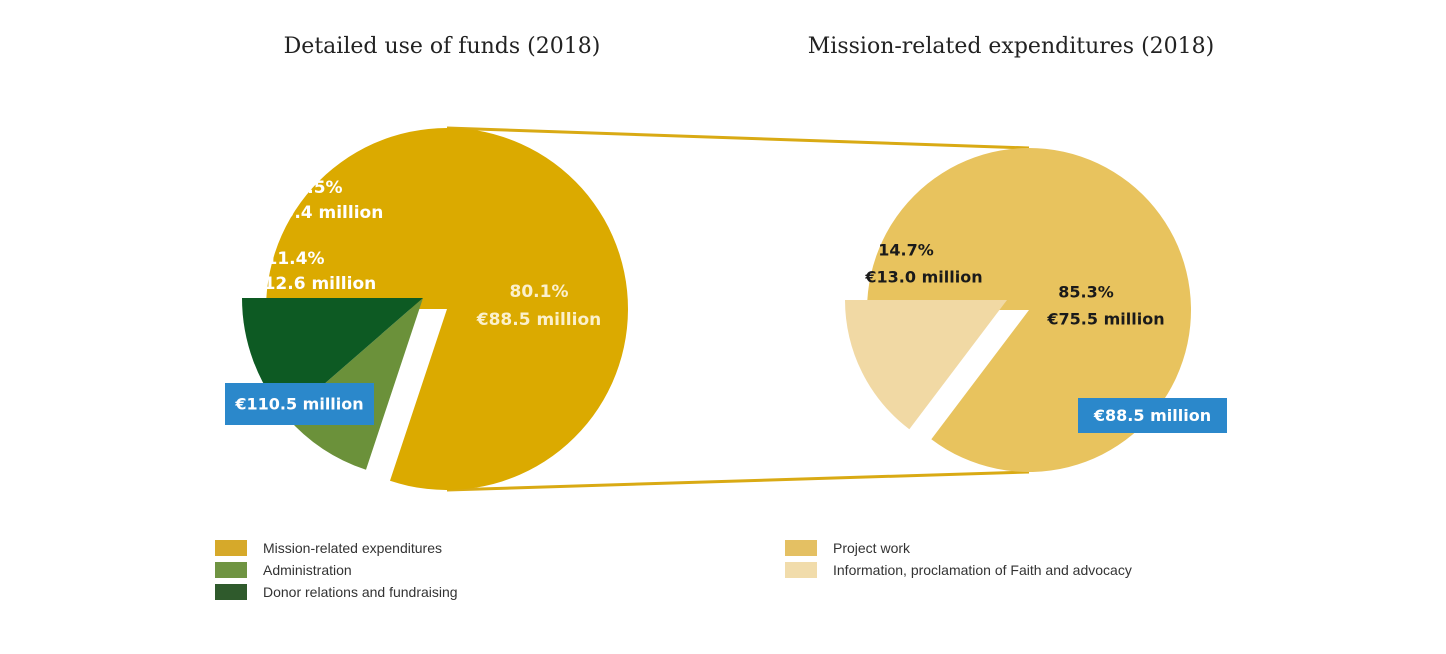 The height and width of the screenshot is (654, 1446). Describe the element at coordinates (872, 548) in the screenshot. I see `legend-label: Project work` at that location.